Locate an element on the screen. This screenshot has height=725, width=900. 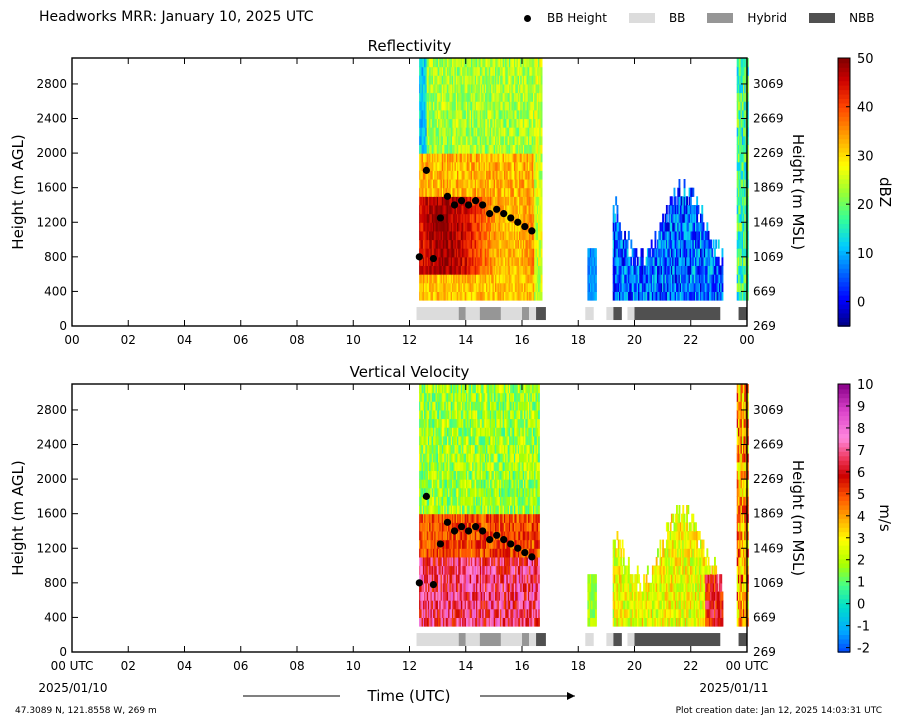
x-tick-label: 00 is located at coordinates (71, 340).